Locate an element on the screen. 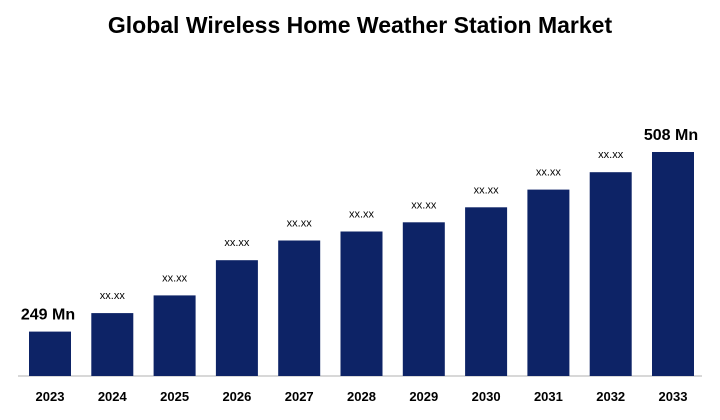  x-tick-label-2030: 2030 is located at coordinates (486, 396).